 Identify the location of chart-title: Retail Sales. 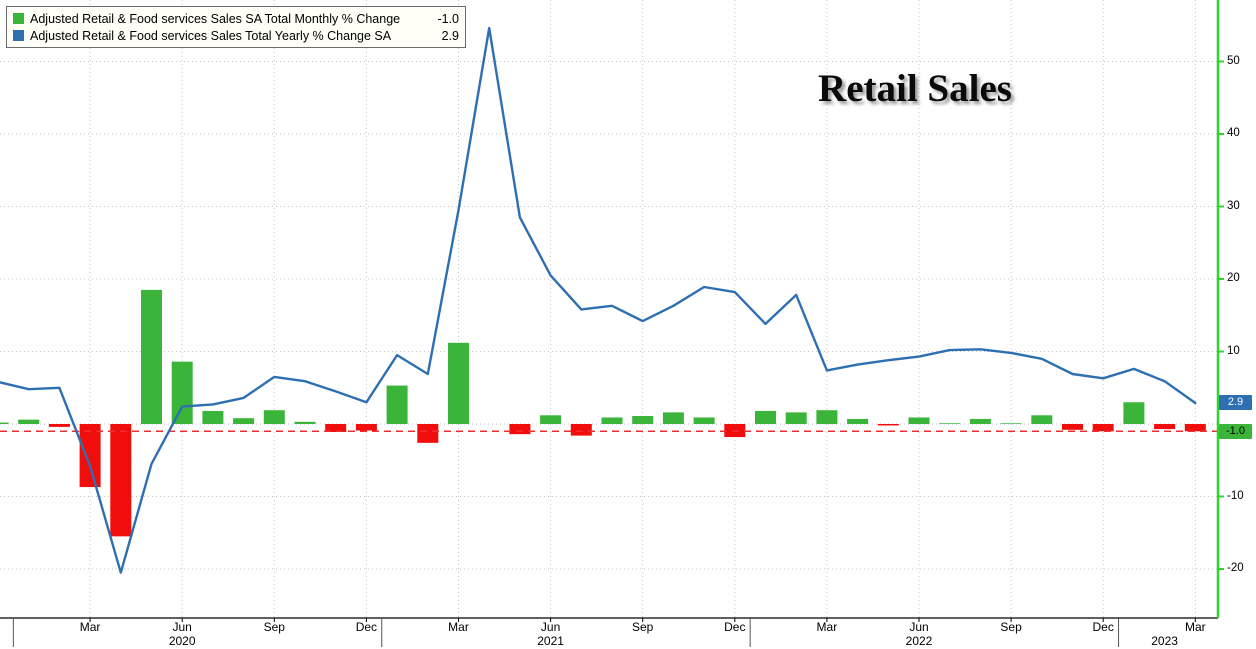
(915, 88).